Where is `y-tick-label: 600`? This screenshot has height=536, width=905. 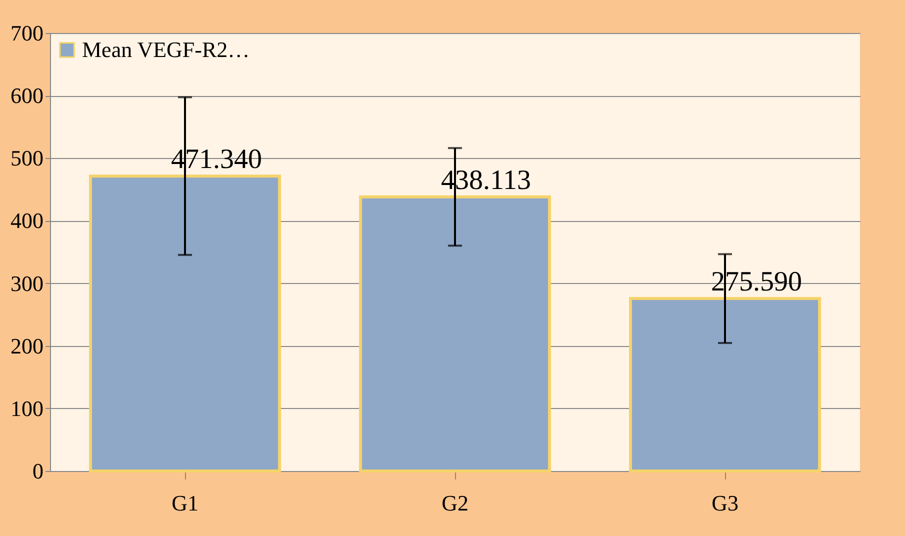 y-tick-label: 600 is located at coordinates (27, 95).